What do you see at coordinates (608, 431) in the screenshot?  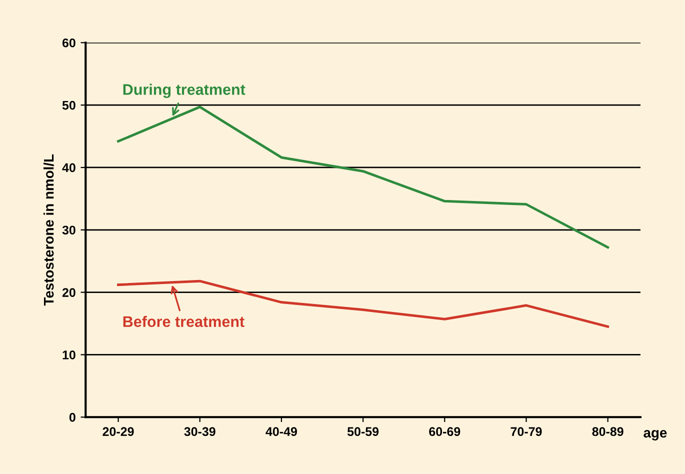 I see `x-tick-label: 80-89` at bounding box center [608, 431].